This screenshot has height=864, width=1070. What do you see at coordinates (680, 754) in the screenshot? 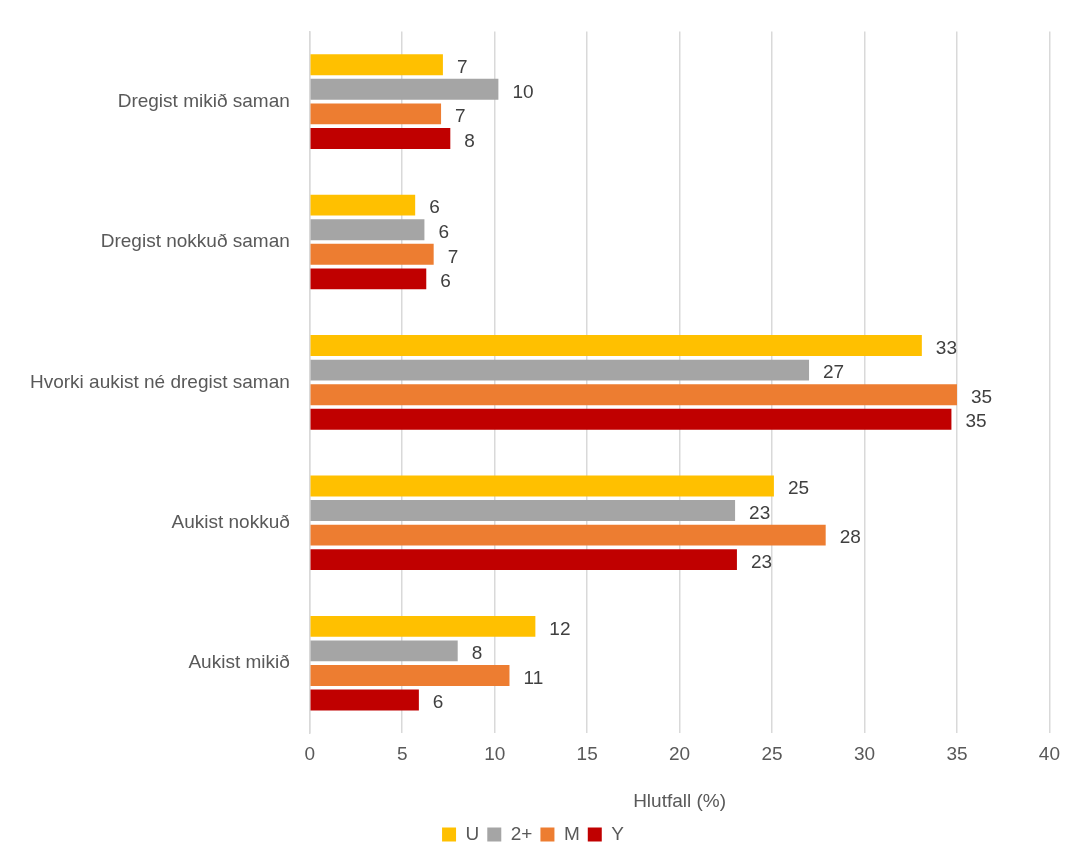
I see `x-tick-label: 20` at bounding box center [680, 754].